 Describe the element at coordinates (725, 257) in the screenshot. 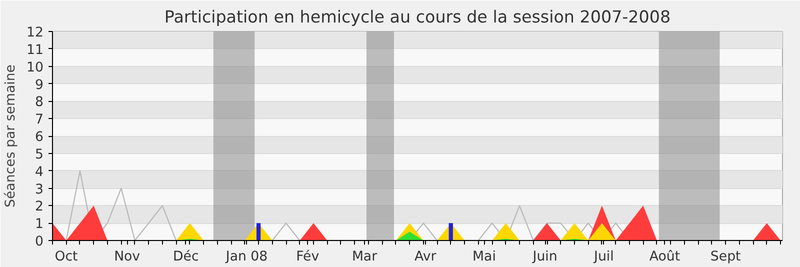

I see `x-tick-label: Sept` at that location.